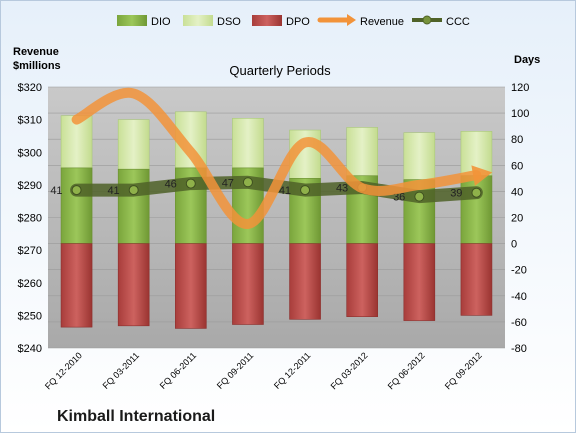 This screenshot has width=576, height=433. I want to click on left-tick-label: $320, so click(30, 88).